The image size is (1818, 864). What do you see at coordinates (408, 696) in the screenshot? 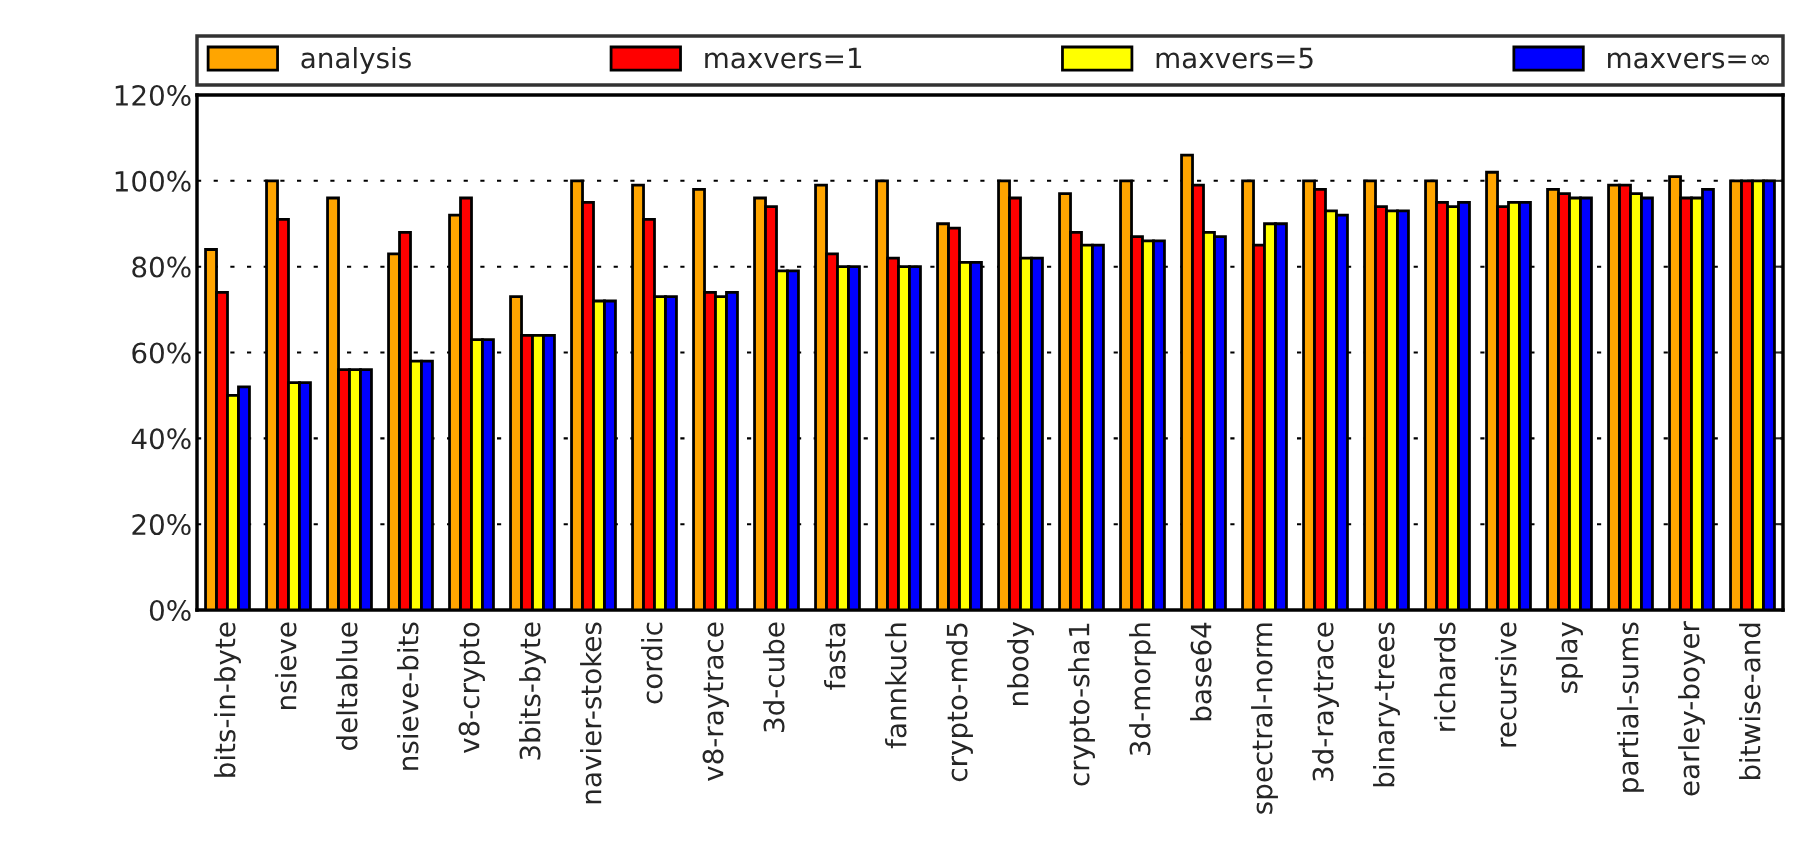
I see `x-tick-label: nsieve-bits` at bounding box center [408, 696].